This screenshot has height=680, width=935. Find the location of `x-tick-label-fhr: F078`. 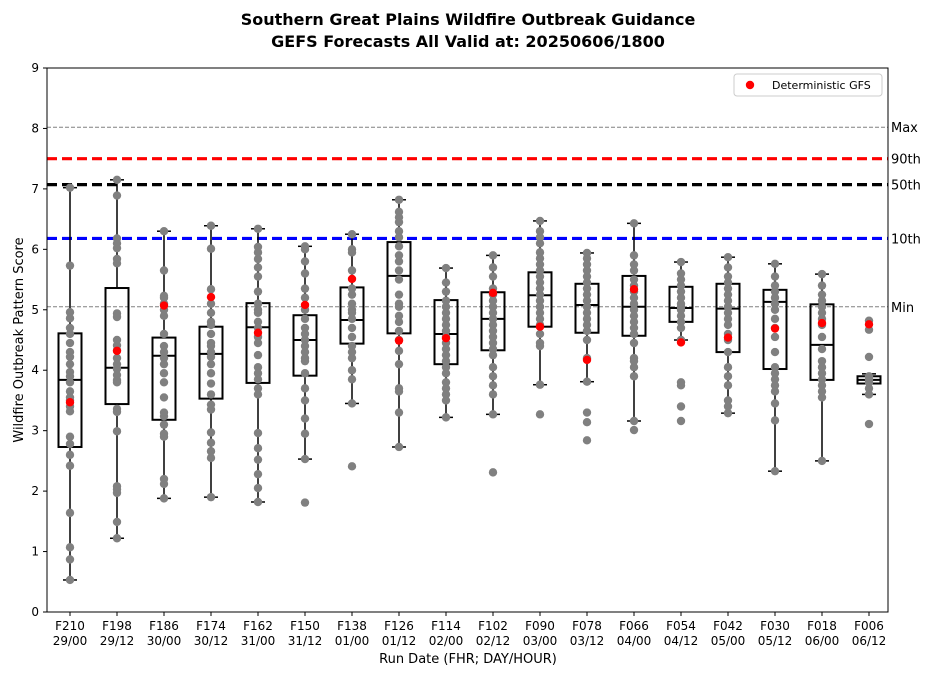

x-tick-label-fhr: F078 is located at coordinates (587, 626).